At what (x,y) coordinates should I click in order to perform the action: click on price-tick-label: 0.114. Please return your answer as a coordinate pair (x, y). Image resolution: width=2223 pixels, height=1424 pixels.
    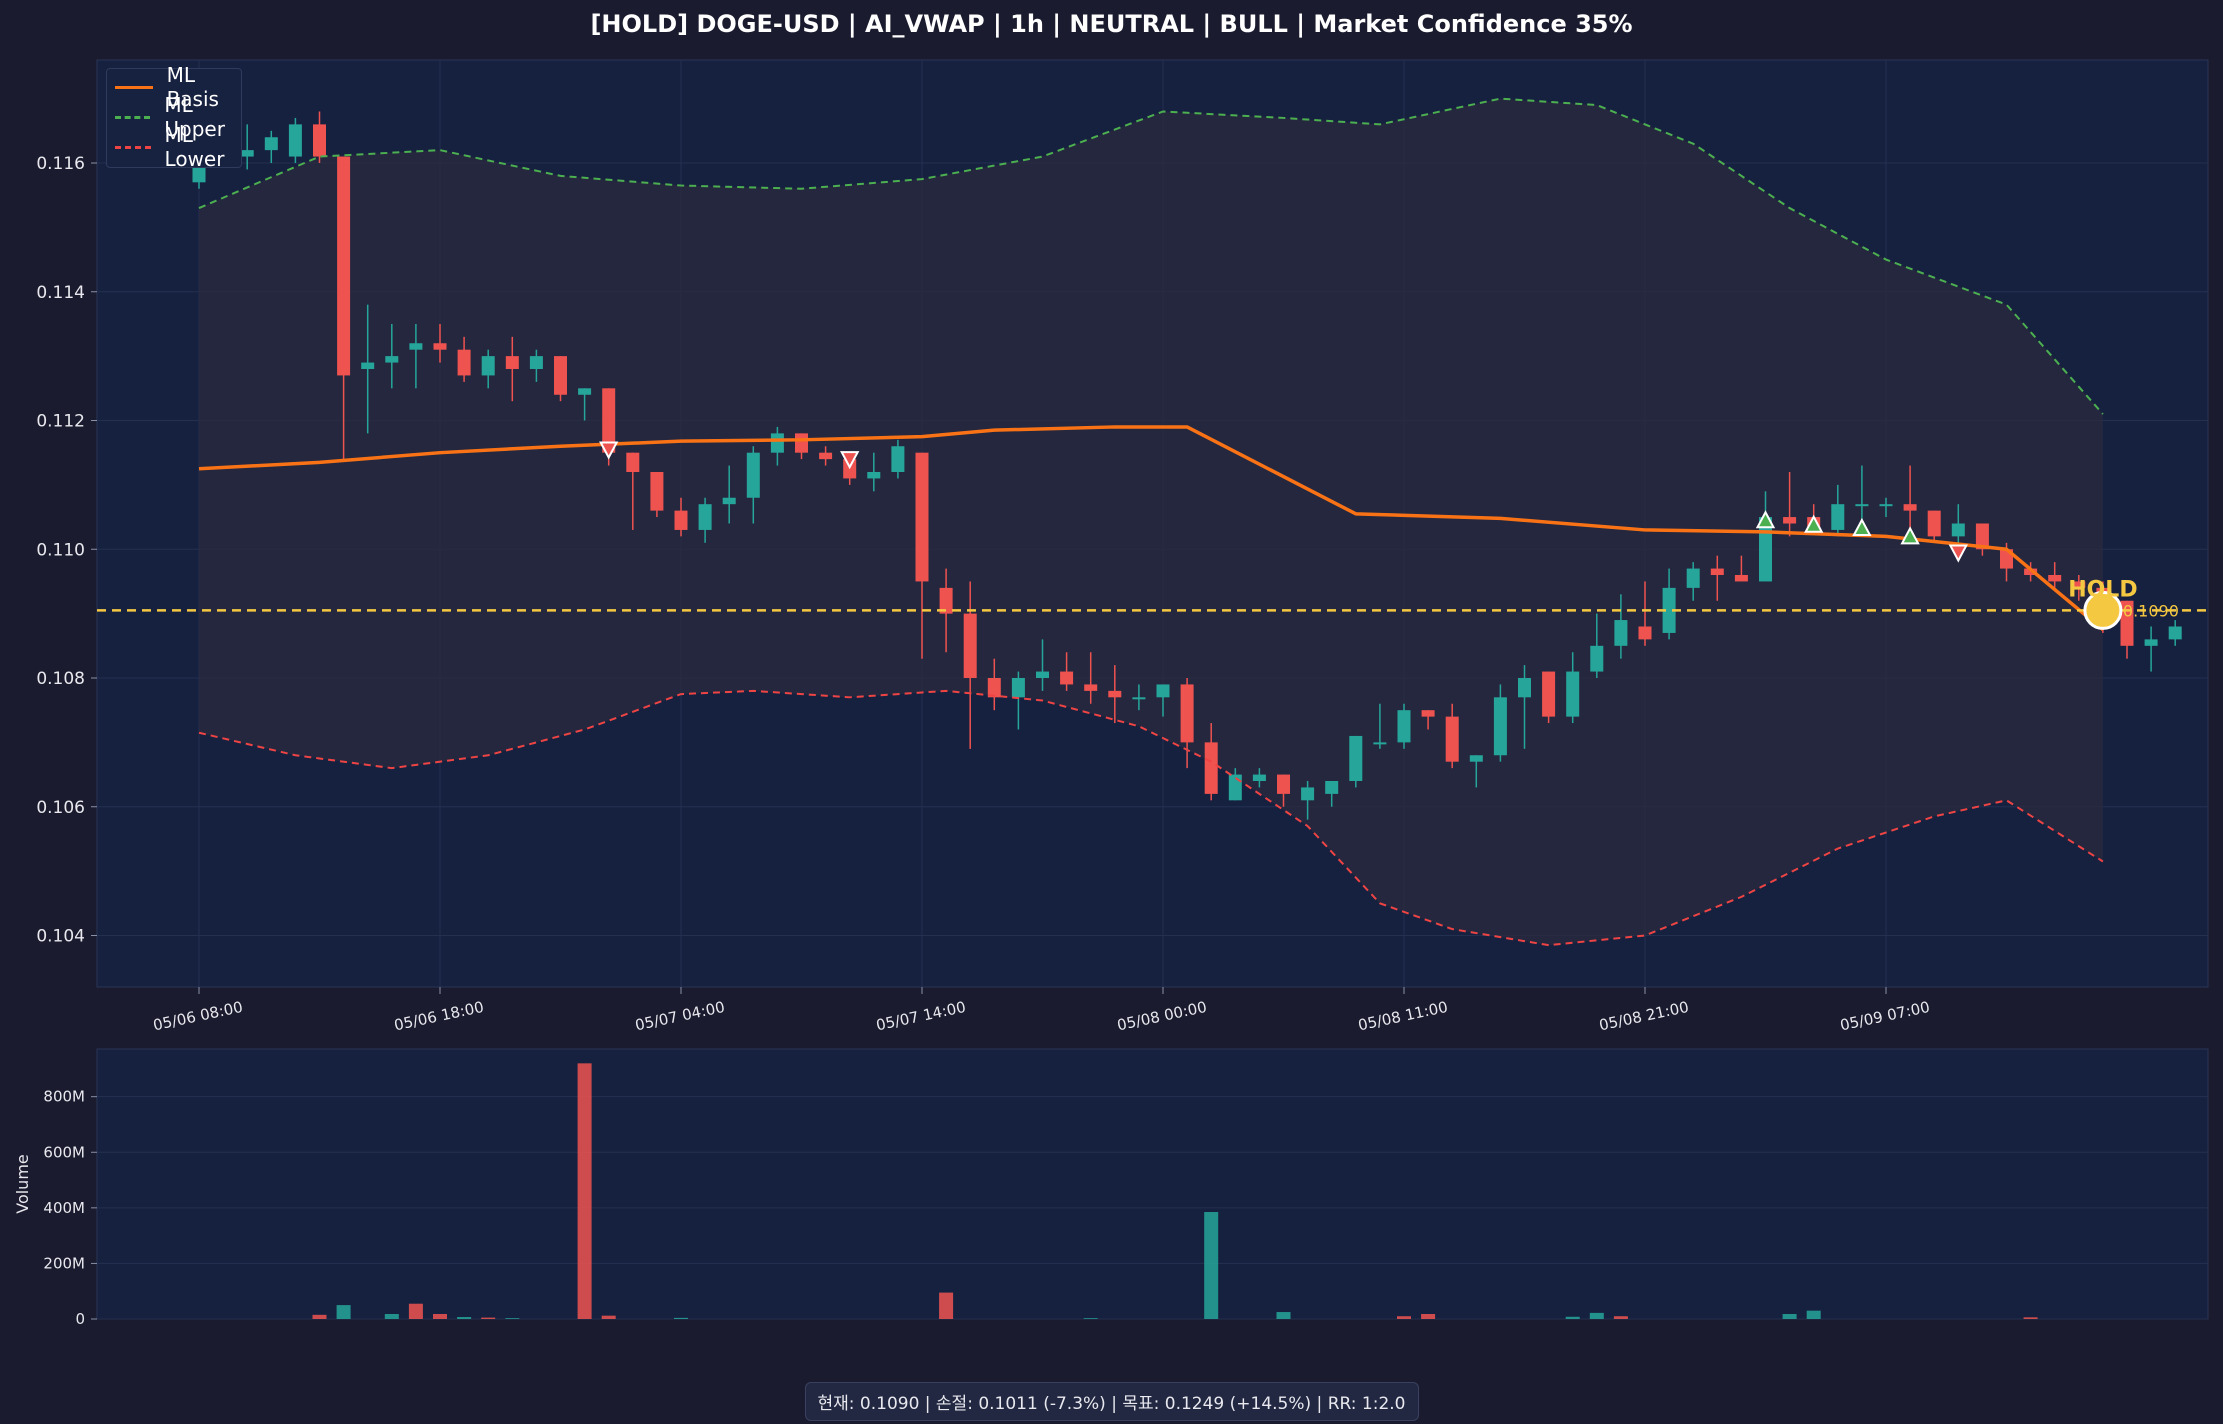
    Looking at the image, I should click on (60, 293).